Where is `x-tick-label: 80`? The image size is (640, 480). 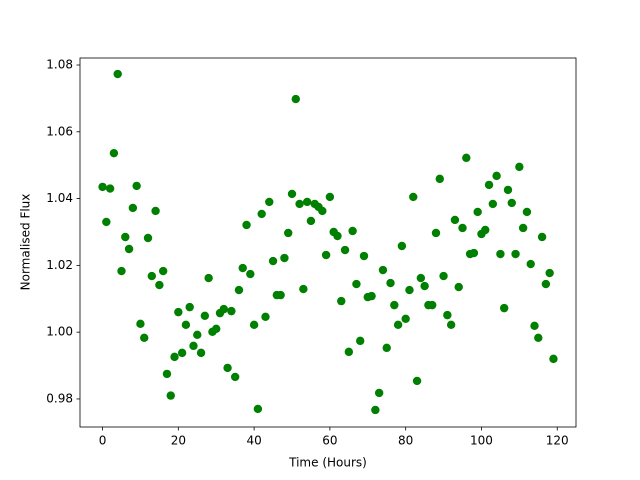
x-tick-label: 80 is located at coordinates (405, 441).